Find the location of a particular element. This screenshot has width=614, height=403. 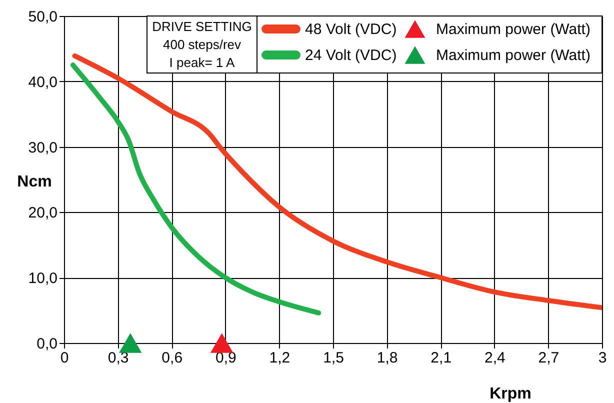

x-tick-label: 1,2 is located at coordinates (279, 358).